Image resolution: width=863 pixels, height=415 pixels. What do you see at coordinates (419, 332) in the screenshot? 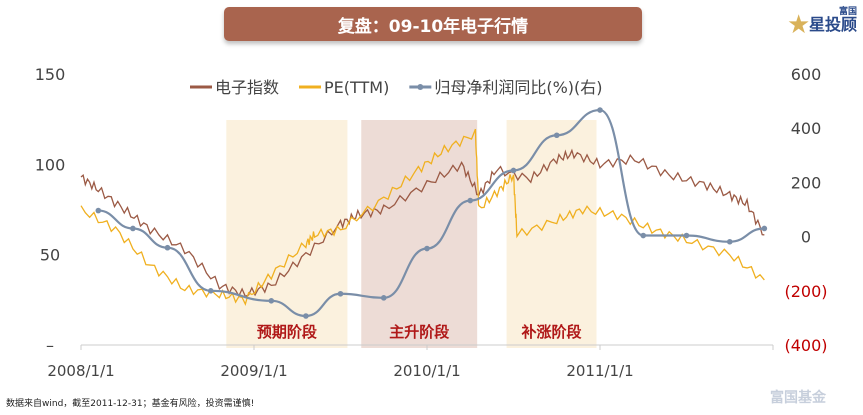
I see `phase-label: 主升阶段` at bounding box center [419, 332].